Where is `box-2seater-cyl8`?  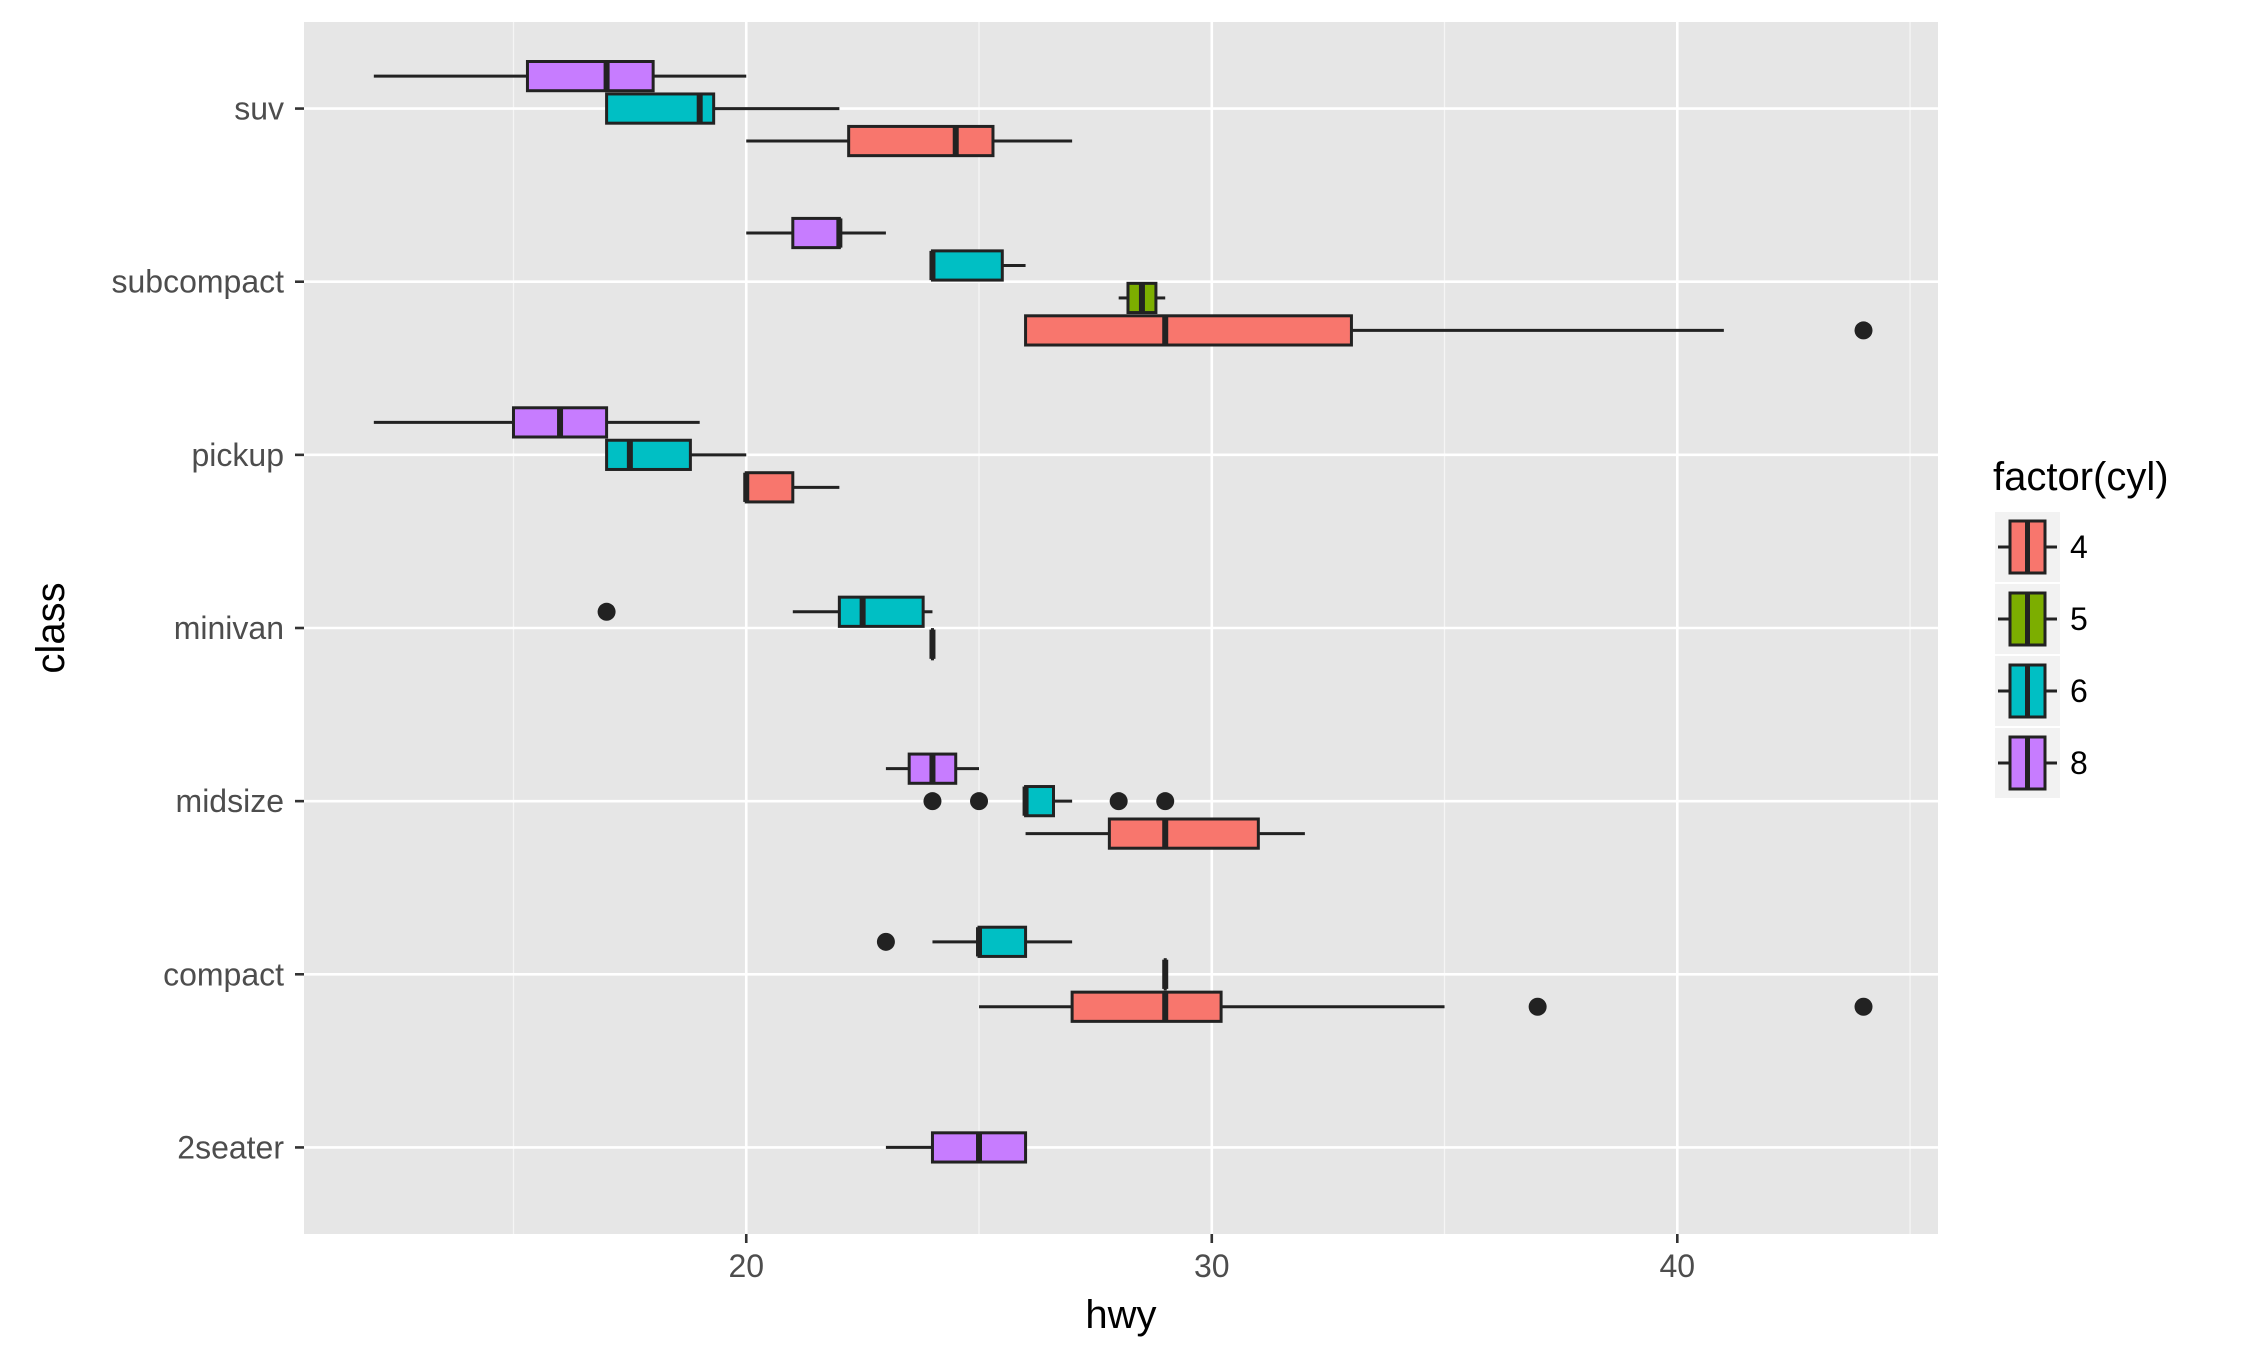 box-2seater-cyl8 is located at coordinates (956, 1147).